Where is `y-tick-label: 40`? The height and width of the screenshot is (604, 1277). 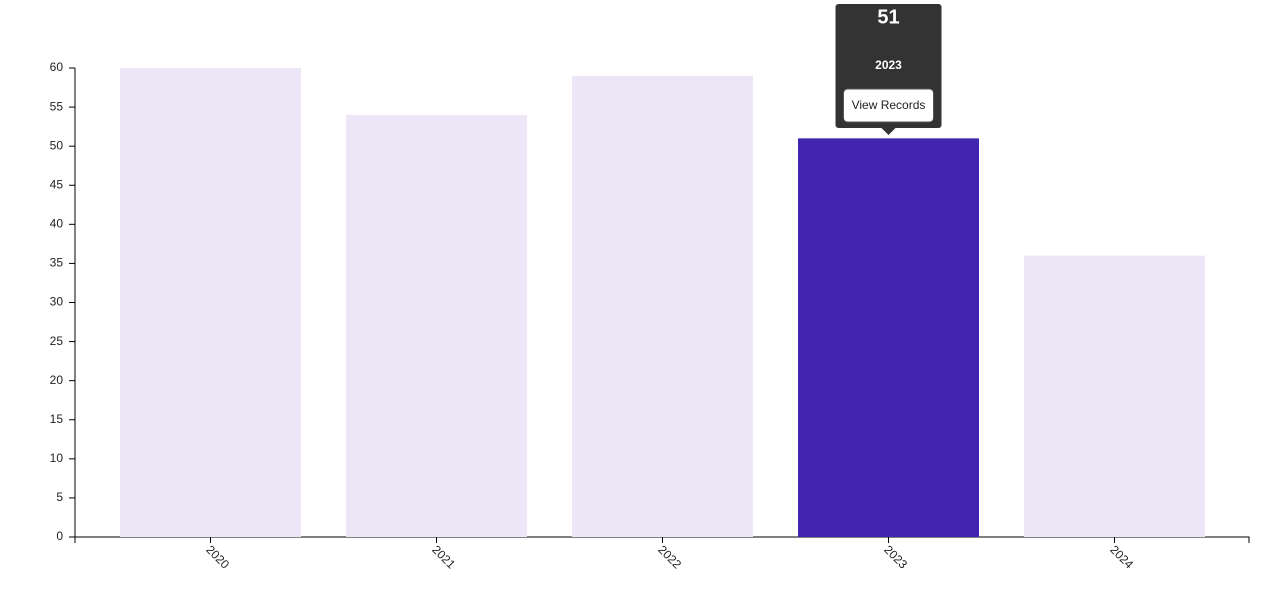 y-tick-label: 40 is located at coordinates (57, 224).